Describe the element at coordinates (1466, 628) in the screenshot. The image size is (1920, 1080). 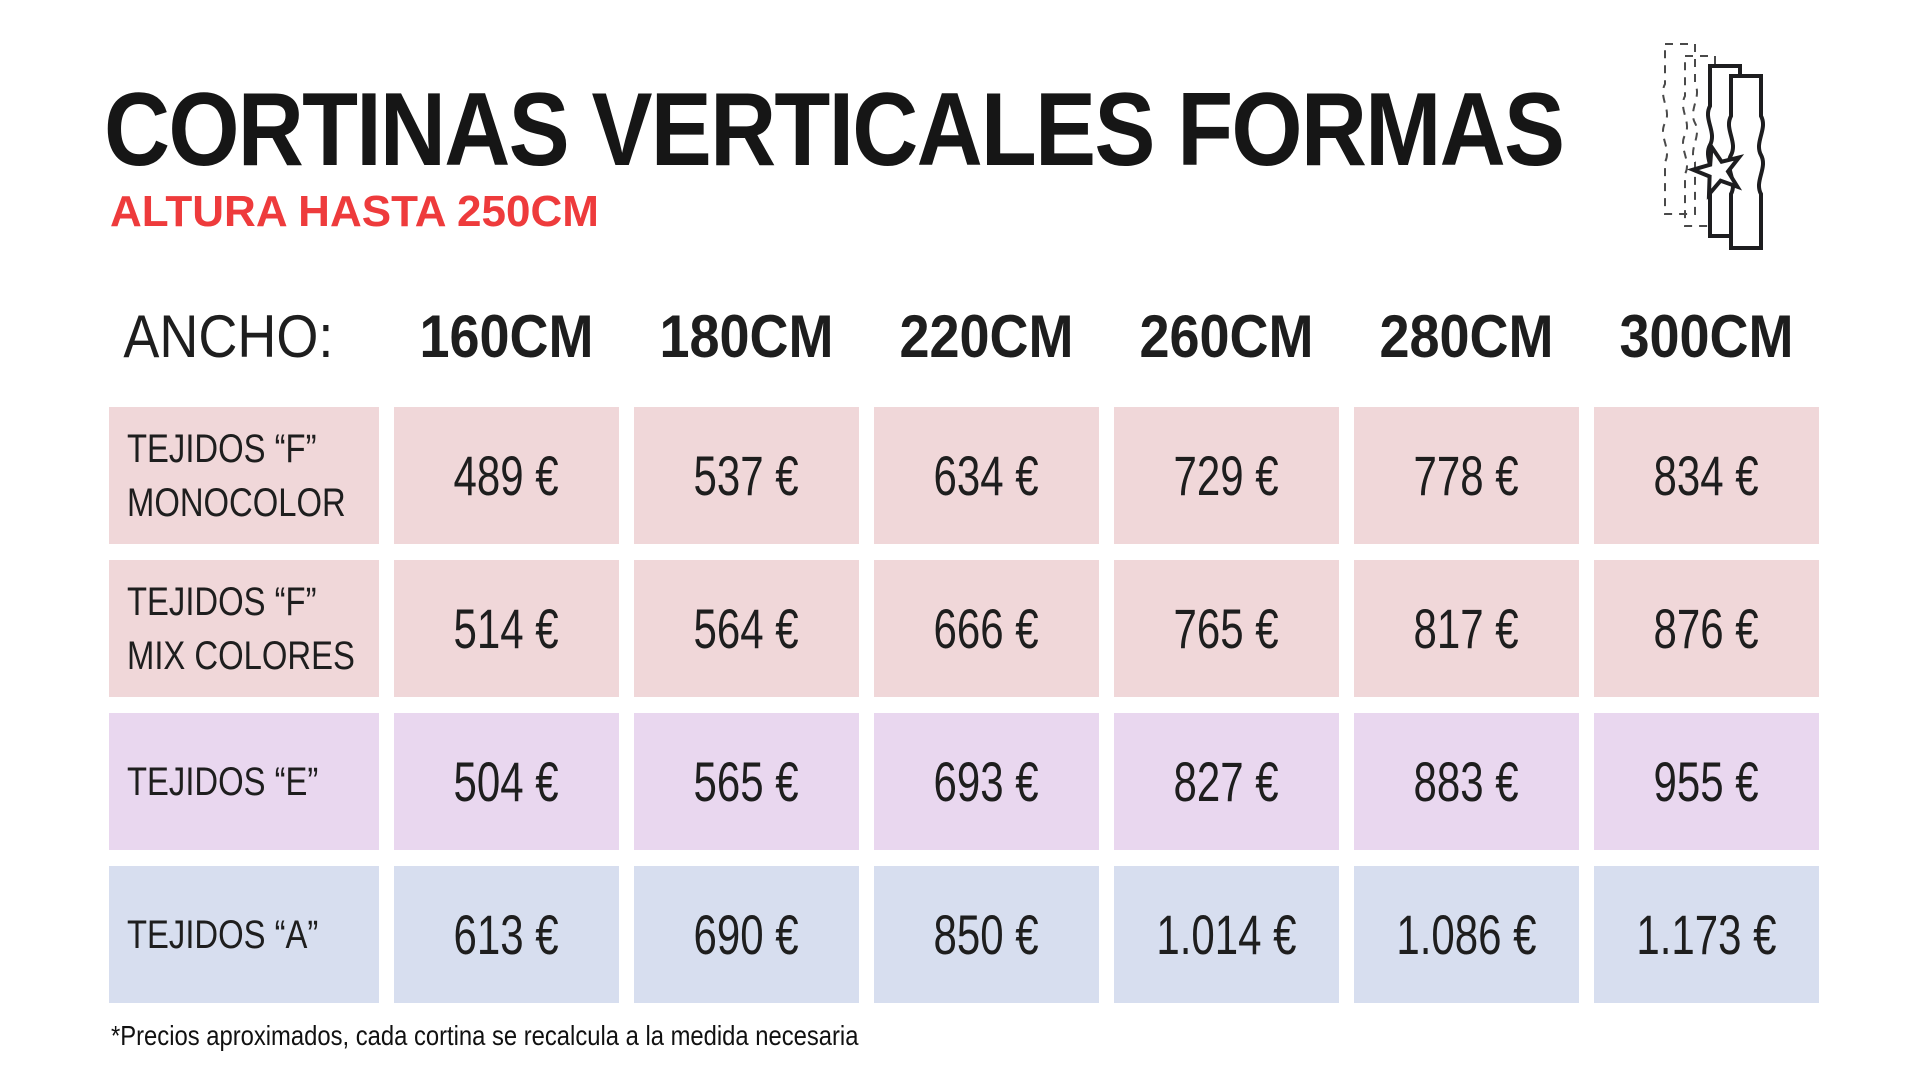
I see `price-cell: 817 €` at that location.